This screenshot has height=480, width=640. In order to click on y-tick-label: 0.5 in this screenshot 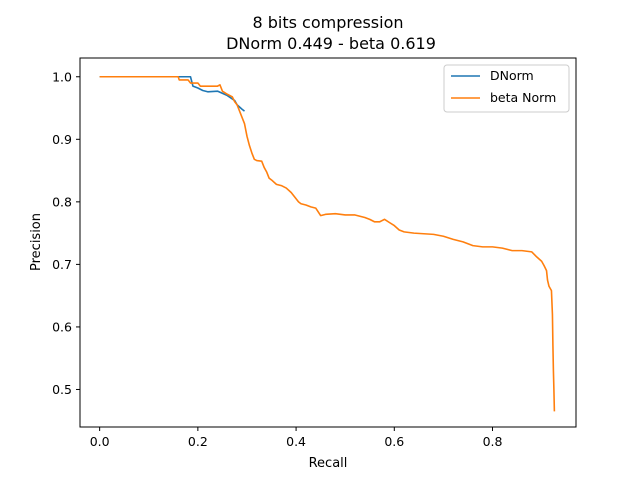, I will do `click(62, 389)`.